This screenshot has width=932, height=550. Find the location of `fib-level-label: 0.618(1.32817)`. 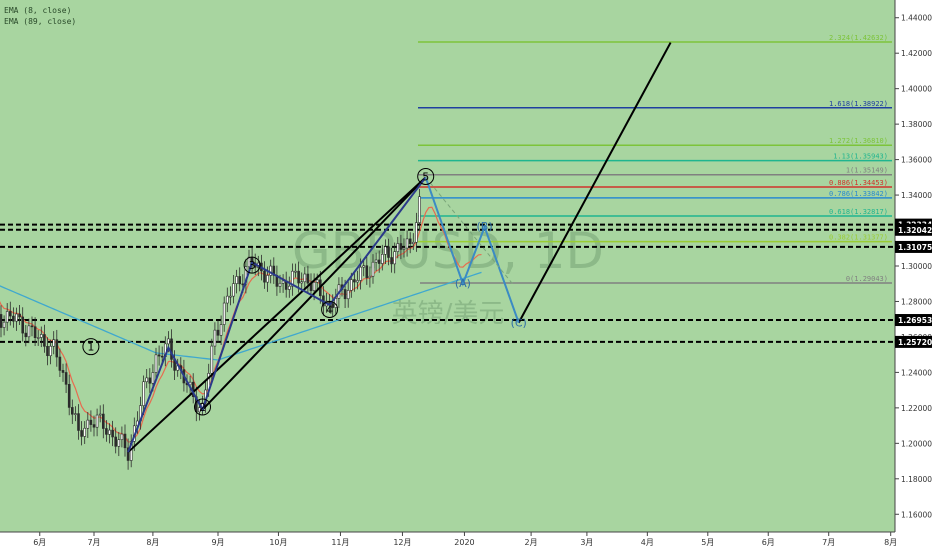

fib-level-label: 0.618(1.32817) is located at coordinates (858, 212).